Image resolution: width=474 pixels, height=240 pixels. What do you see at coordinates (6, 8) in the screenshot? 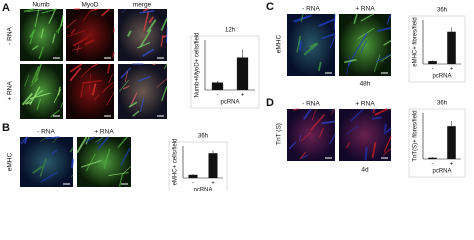
I see `panel-label: A` at bounding box center [6, 8].